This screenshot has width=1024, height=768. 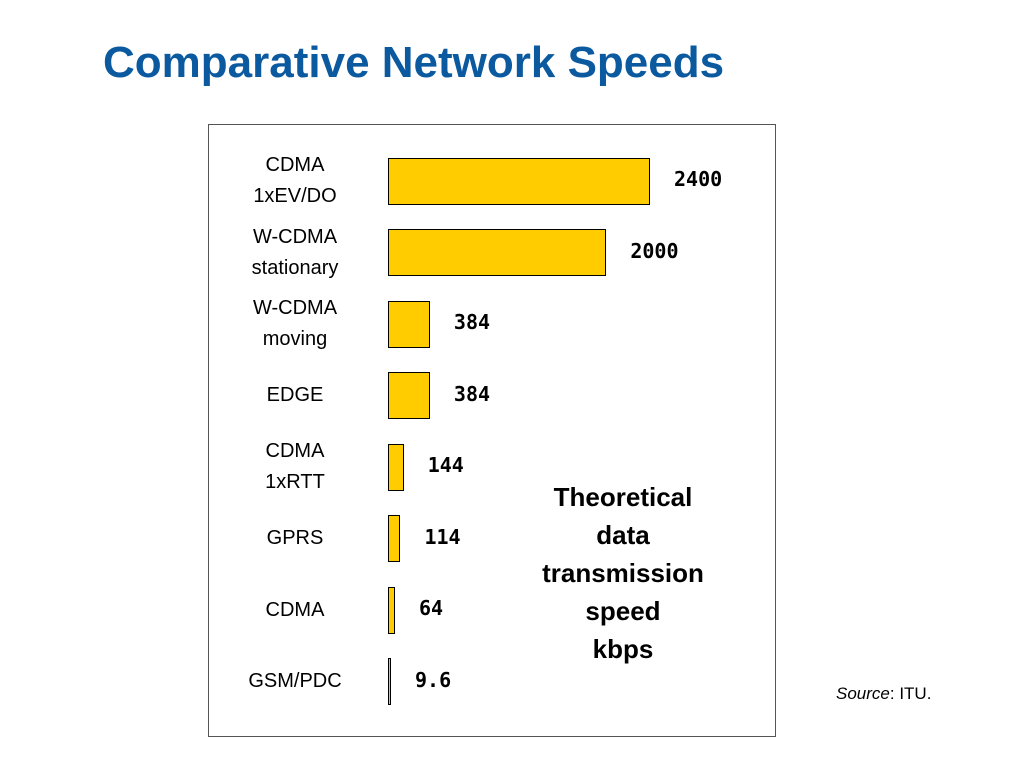 What do you see at coordinates (654, 250) in the screenshot?
I see `value-label: 2000` at bounding box center [654, 250].